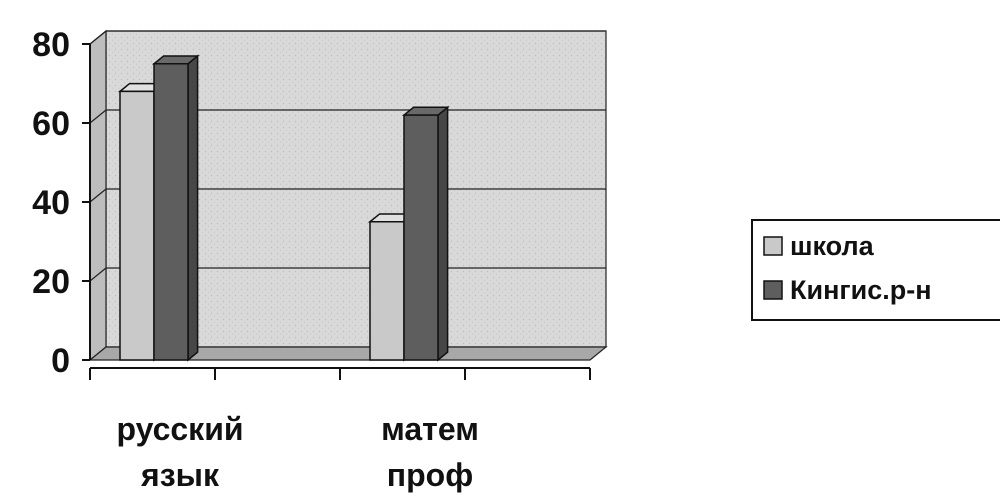 This screenshot has height=496, width=1000. What do you see at coordinates (832, 246) in the screenshot?
I see `legend-label: школа` at bounding box center [832, 246].